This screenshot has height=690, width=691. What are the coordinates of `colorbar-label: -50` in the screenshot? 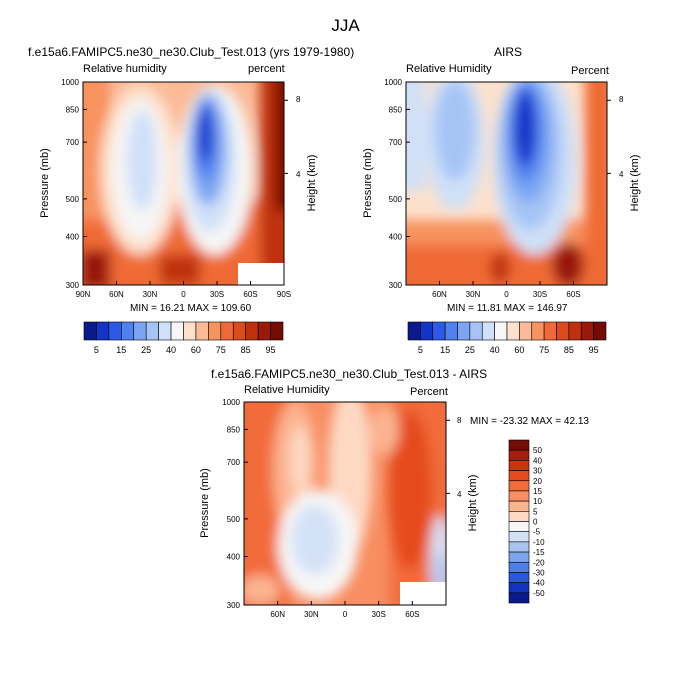 It's located at (539, 593).